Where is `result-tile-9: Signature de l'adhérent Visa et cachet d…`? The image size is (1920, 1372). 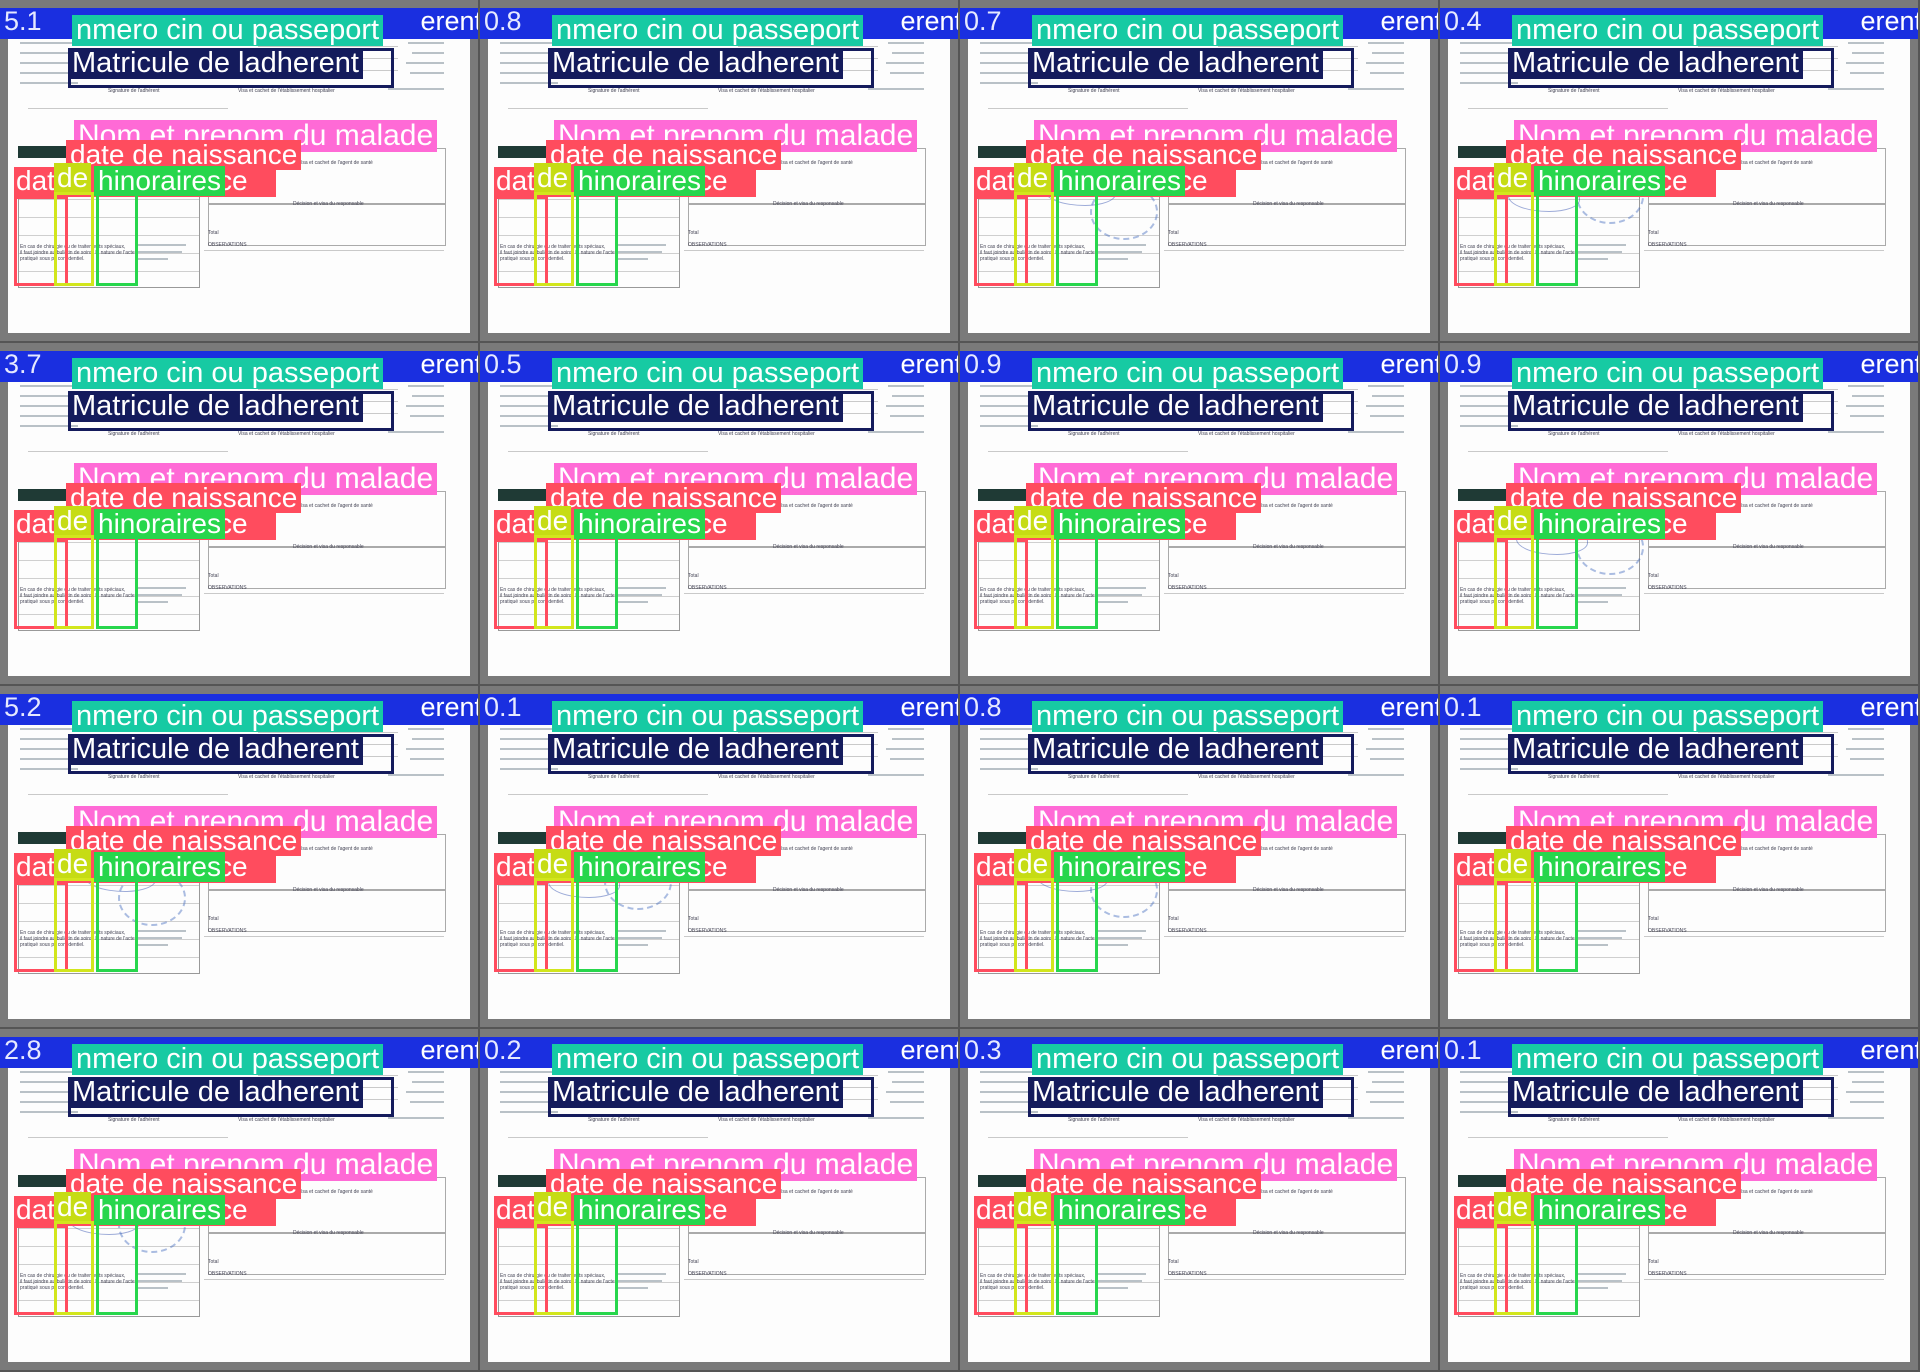 result-tile-9: Signature de l'adhérent Visa et cachet d… is located at coordinates (240, 857).